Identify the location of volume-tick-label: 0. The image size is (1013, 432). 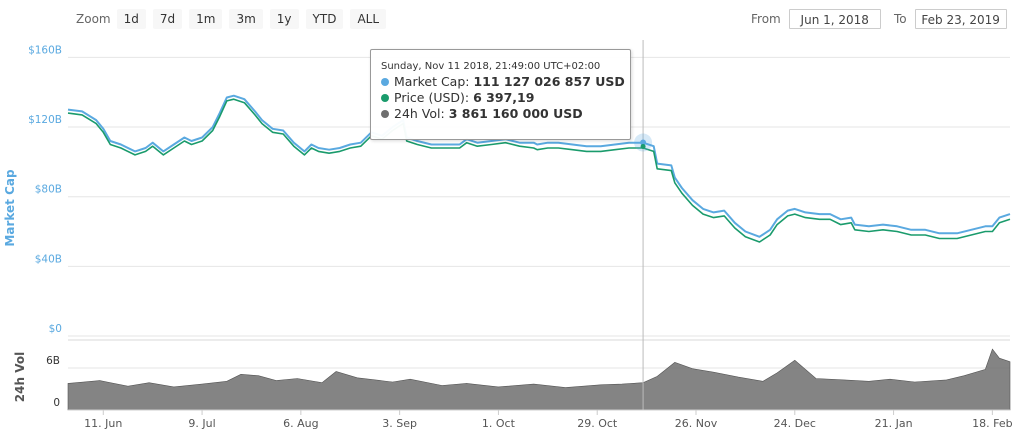
(56, 403).